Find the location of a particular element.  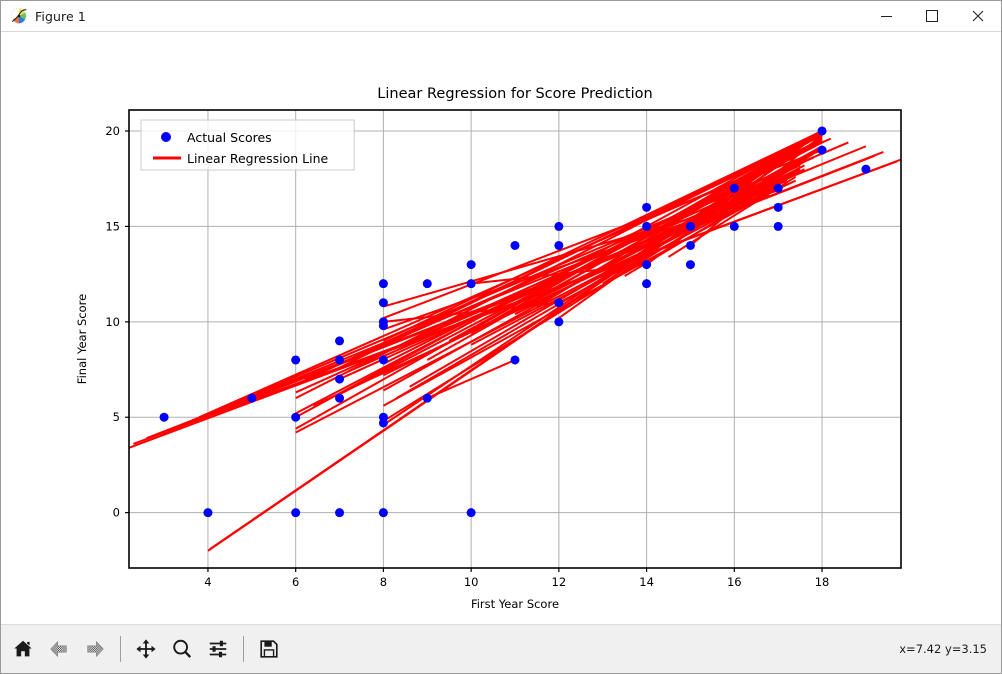

legend-box is located at coordinates (247, 145).